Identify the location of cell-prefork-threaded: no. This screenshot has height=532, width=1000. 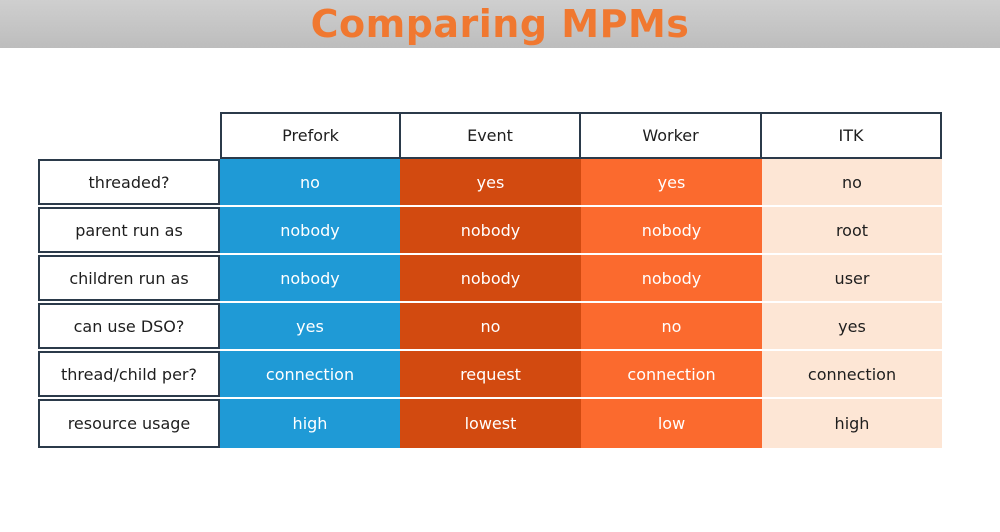
(310, 182).